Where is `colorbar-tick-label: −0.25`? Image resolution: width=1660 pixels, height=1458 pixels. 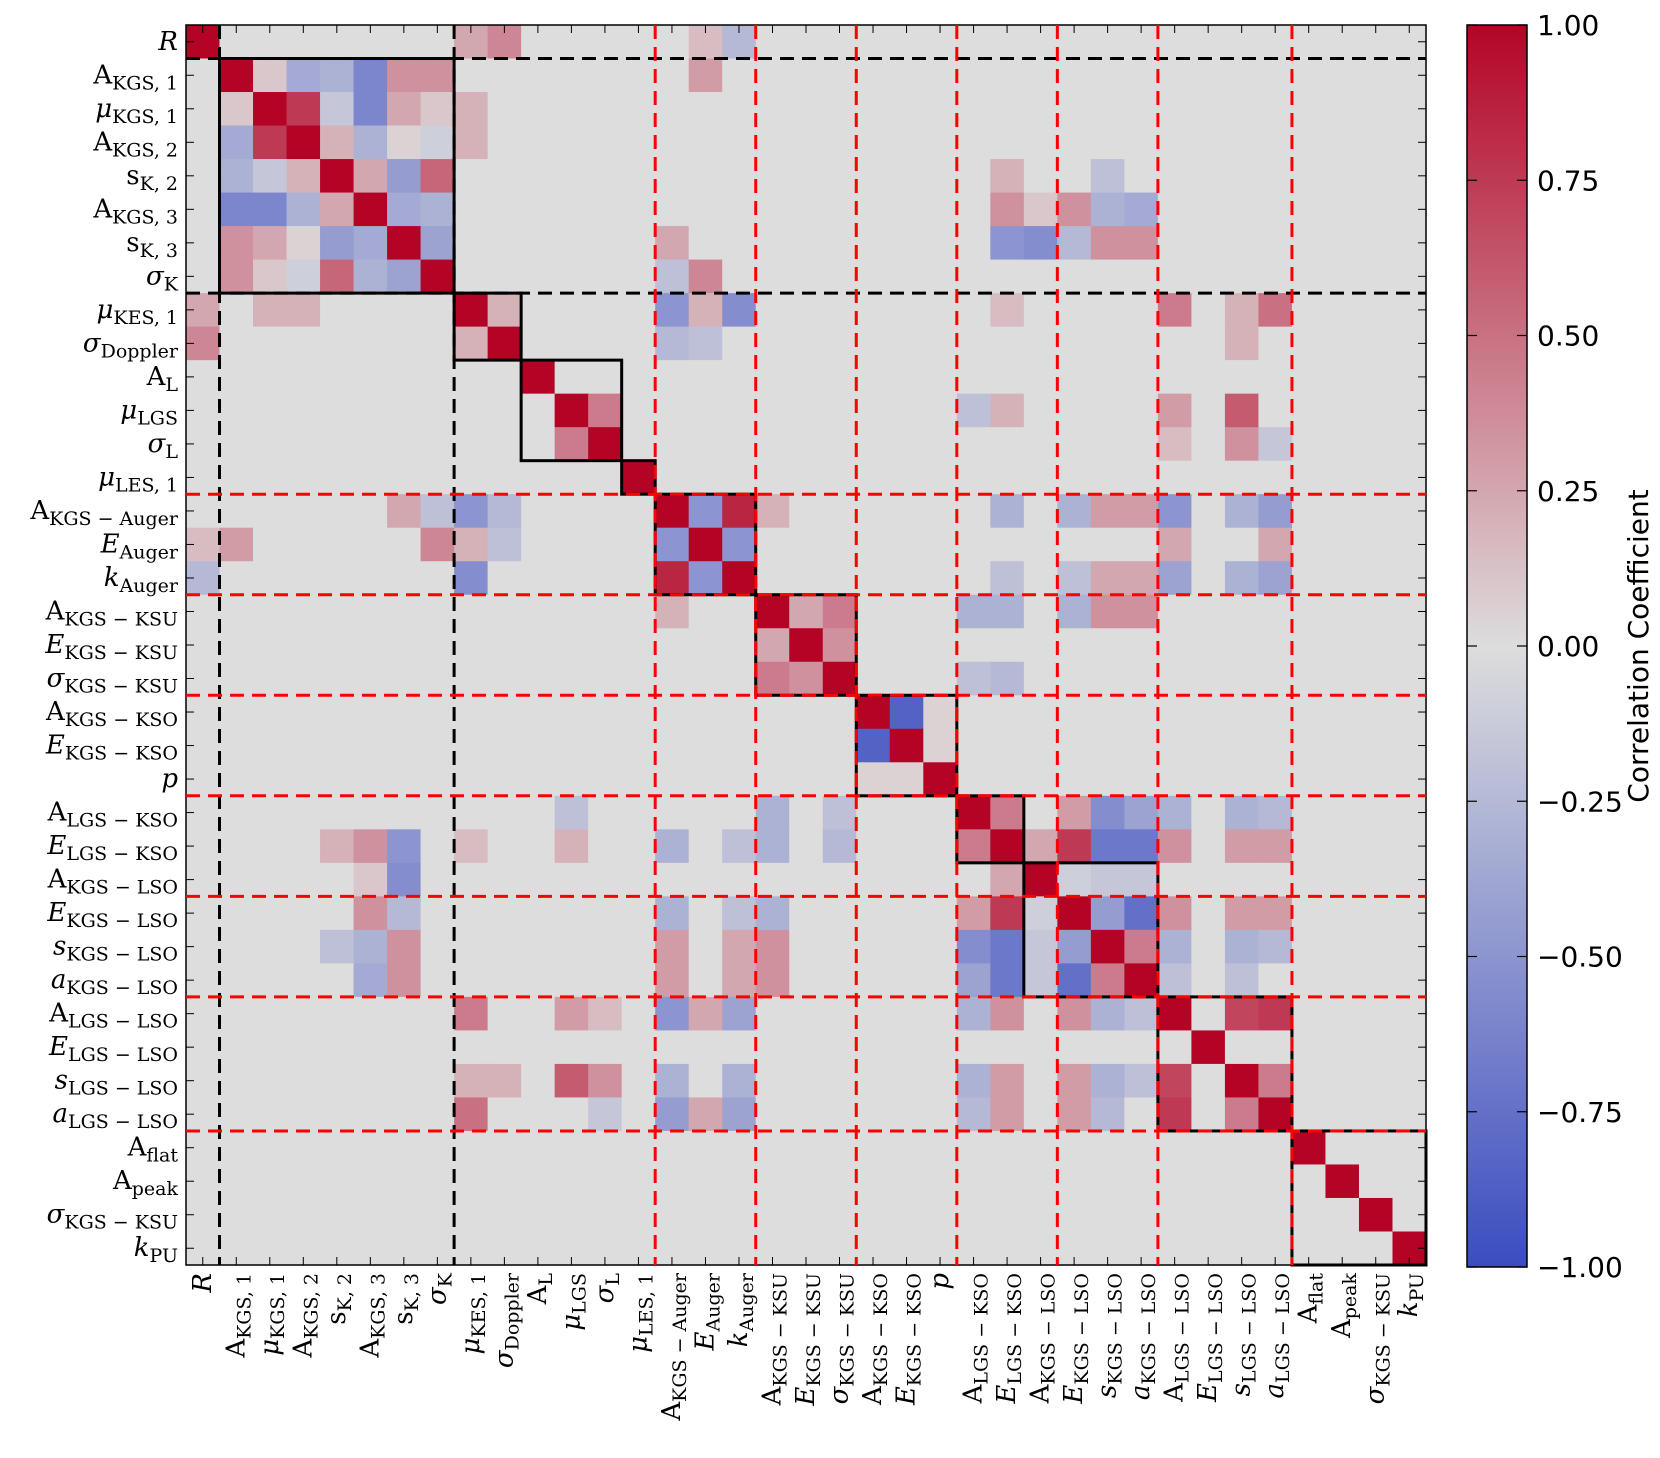
colorbar-tick-label: −0.25 is located at coordinates (1580, 801).